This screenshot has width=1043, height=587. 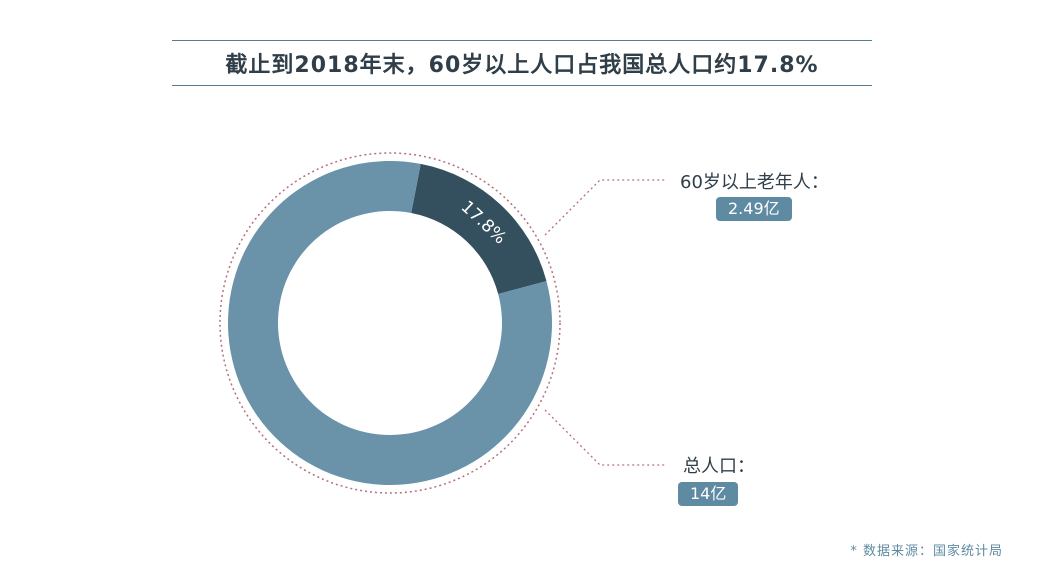 What do you see at coordinates (754, 182) in the screenshot?
I see `elderly-label: 60岁以上老年人：` at bounding box center [754, 182].